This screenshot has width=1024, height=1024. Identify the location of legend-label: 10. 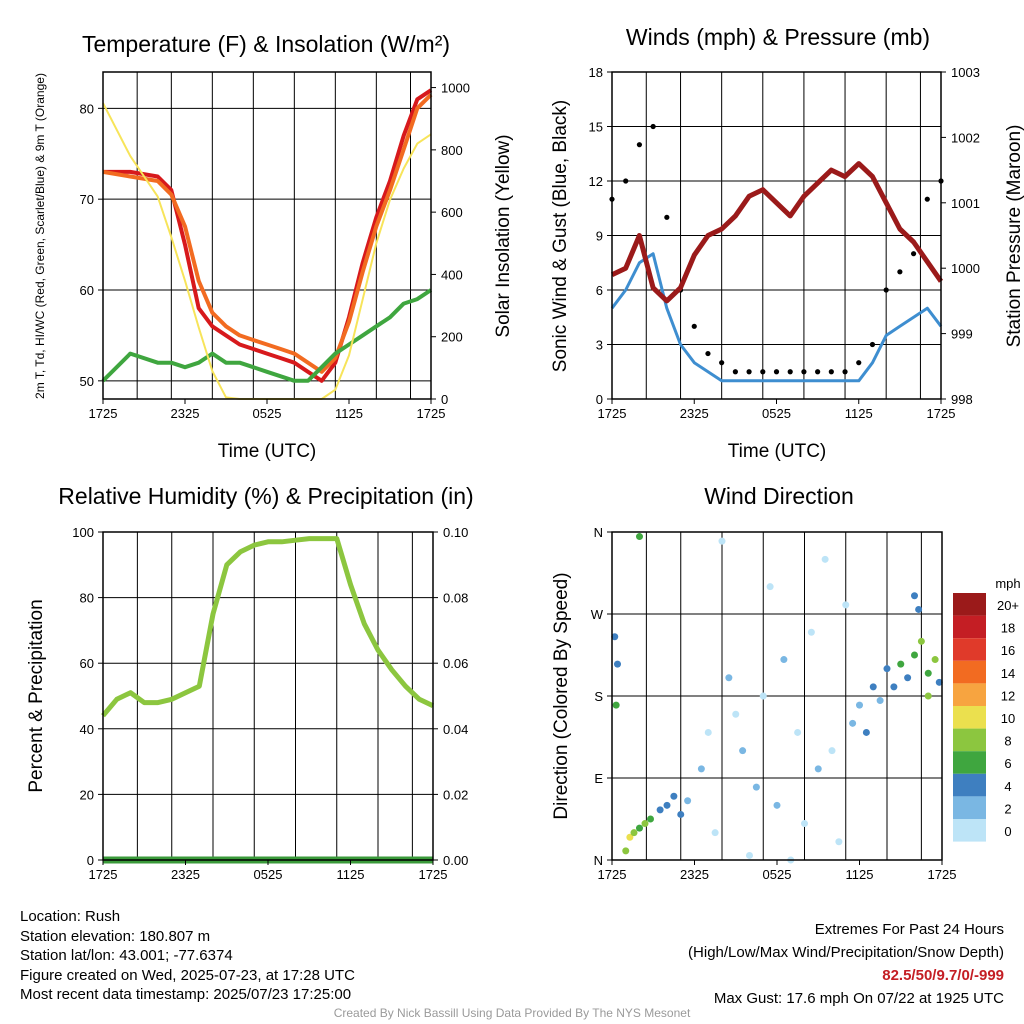
(1008, 718).